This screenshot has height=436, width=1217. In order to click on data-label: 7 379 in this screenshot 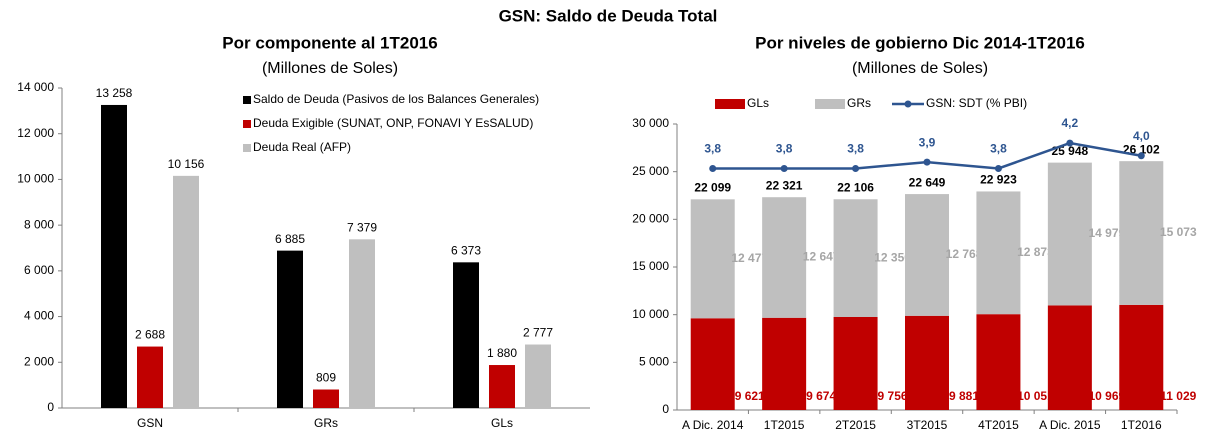, I will do `click(362, 228)`.